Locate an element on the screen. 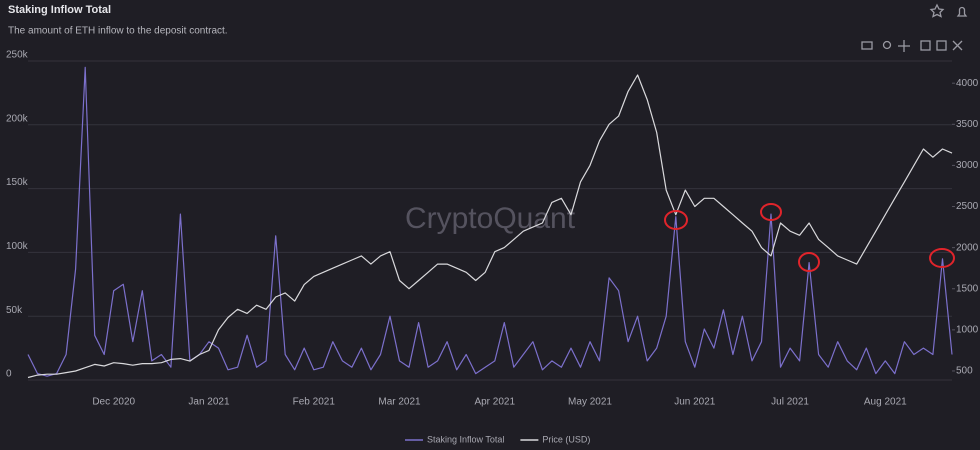 Image resolution: width=980 pixels, height=450 pixels. y2-tick-label: 2500 is located at coordinates (967, 206).